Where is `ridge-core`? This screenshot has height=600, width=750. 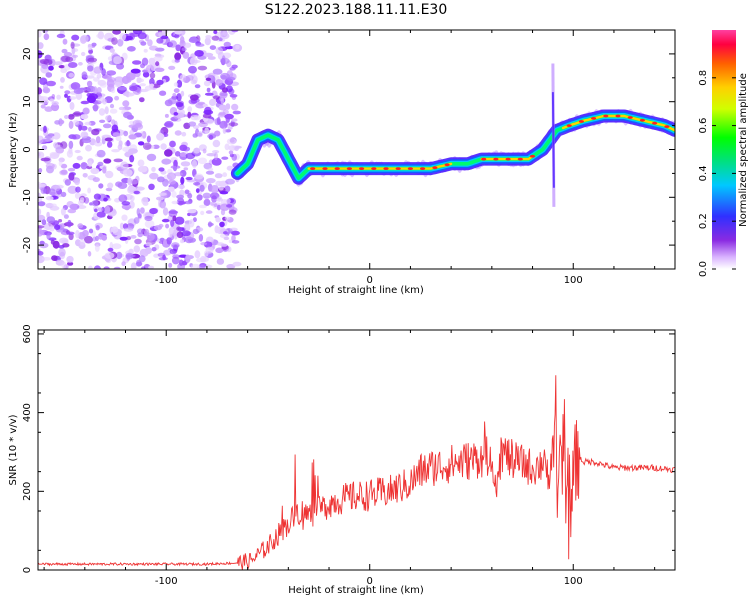
ridge-core is located at coordinates (380, 166).